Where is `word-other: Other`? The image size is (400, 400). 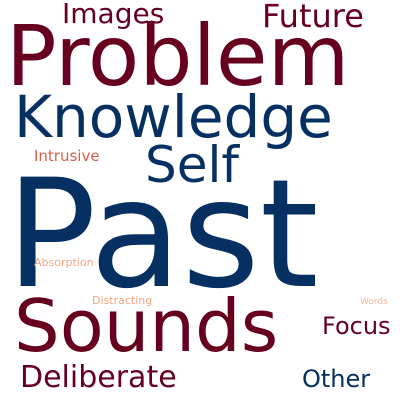 word-other: Other is located at coordinates (336, 379).